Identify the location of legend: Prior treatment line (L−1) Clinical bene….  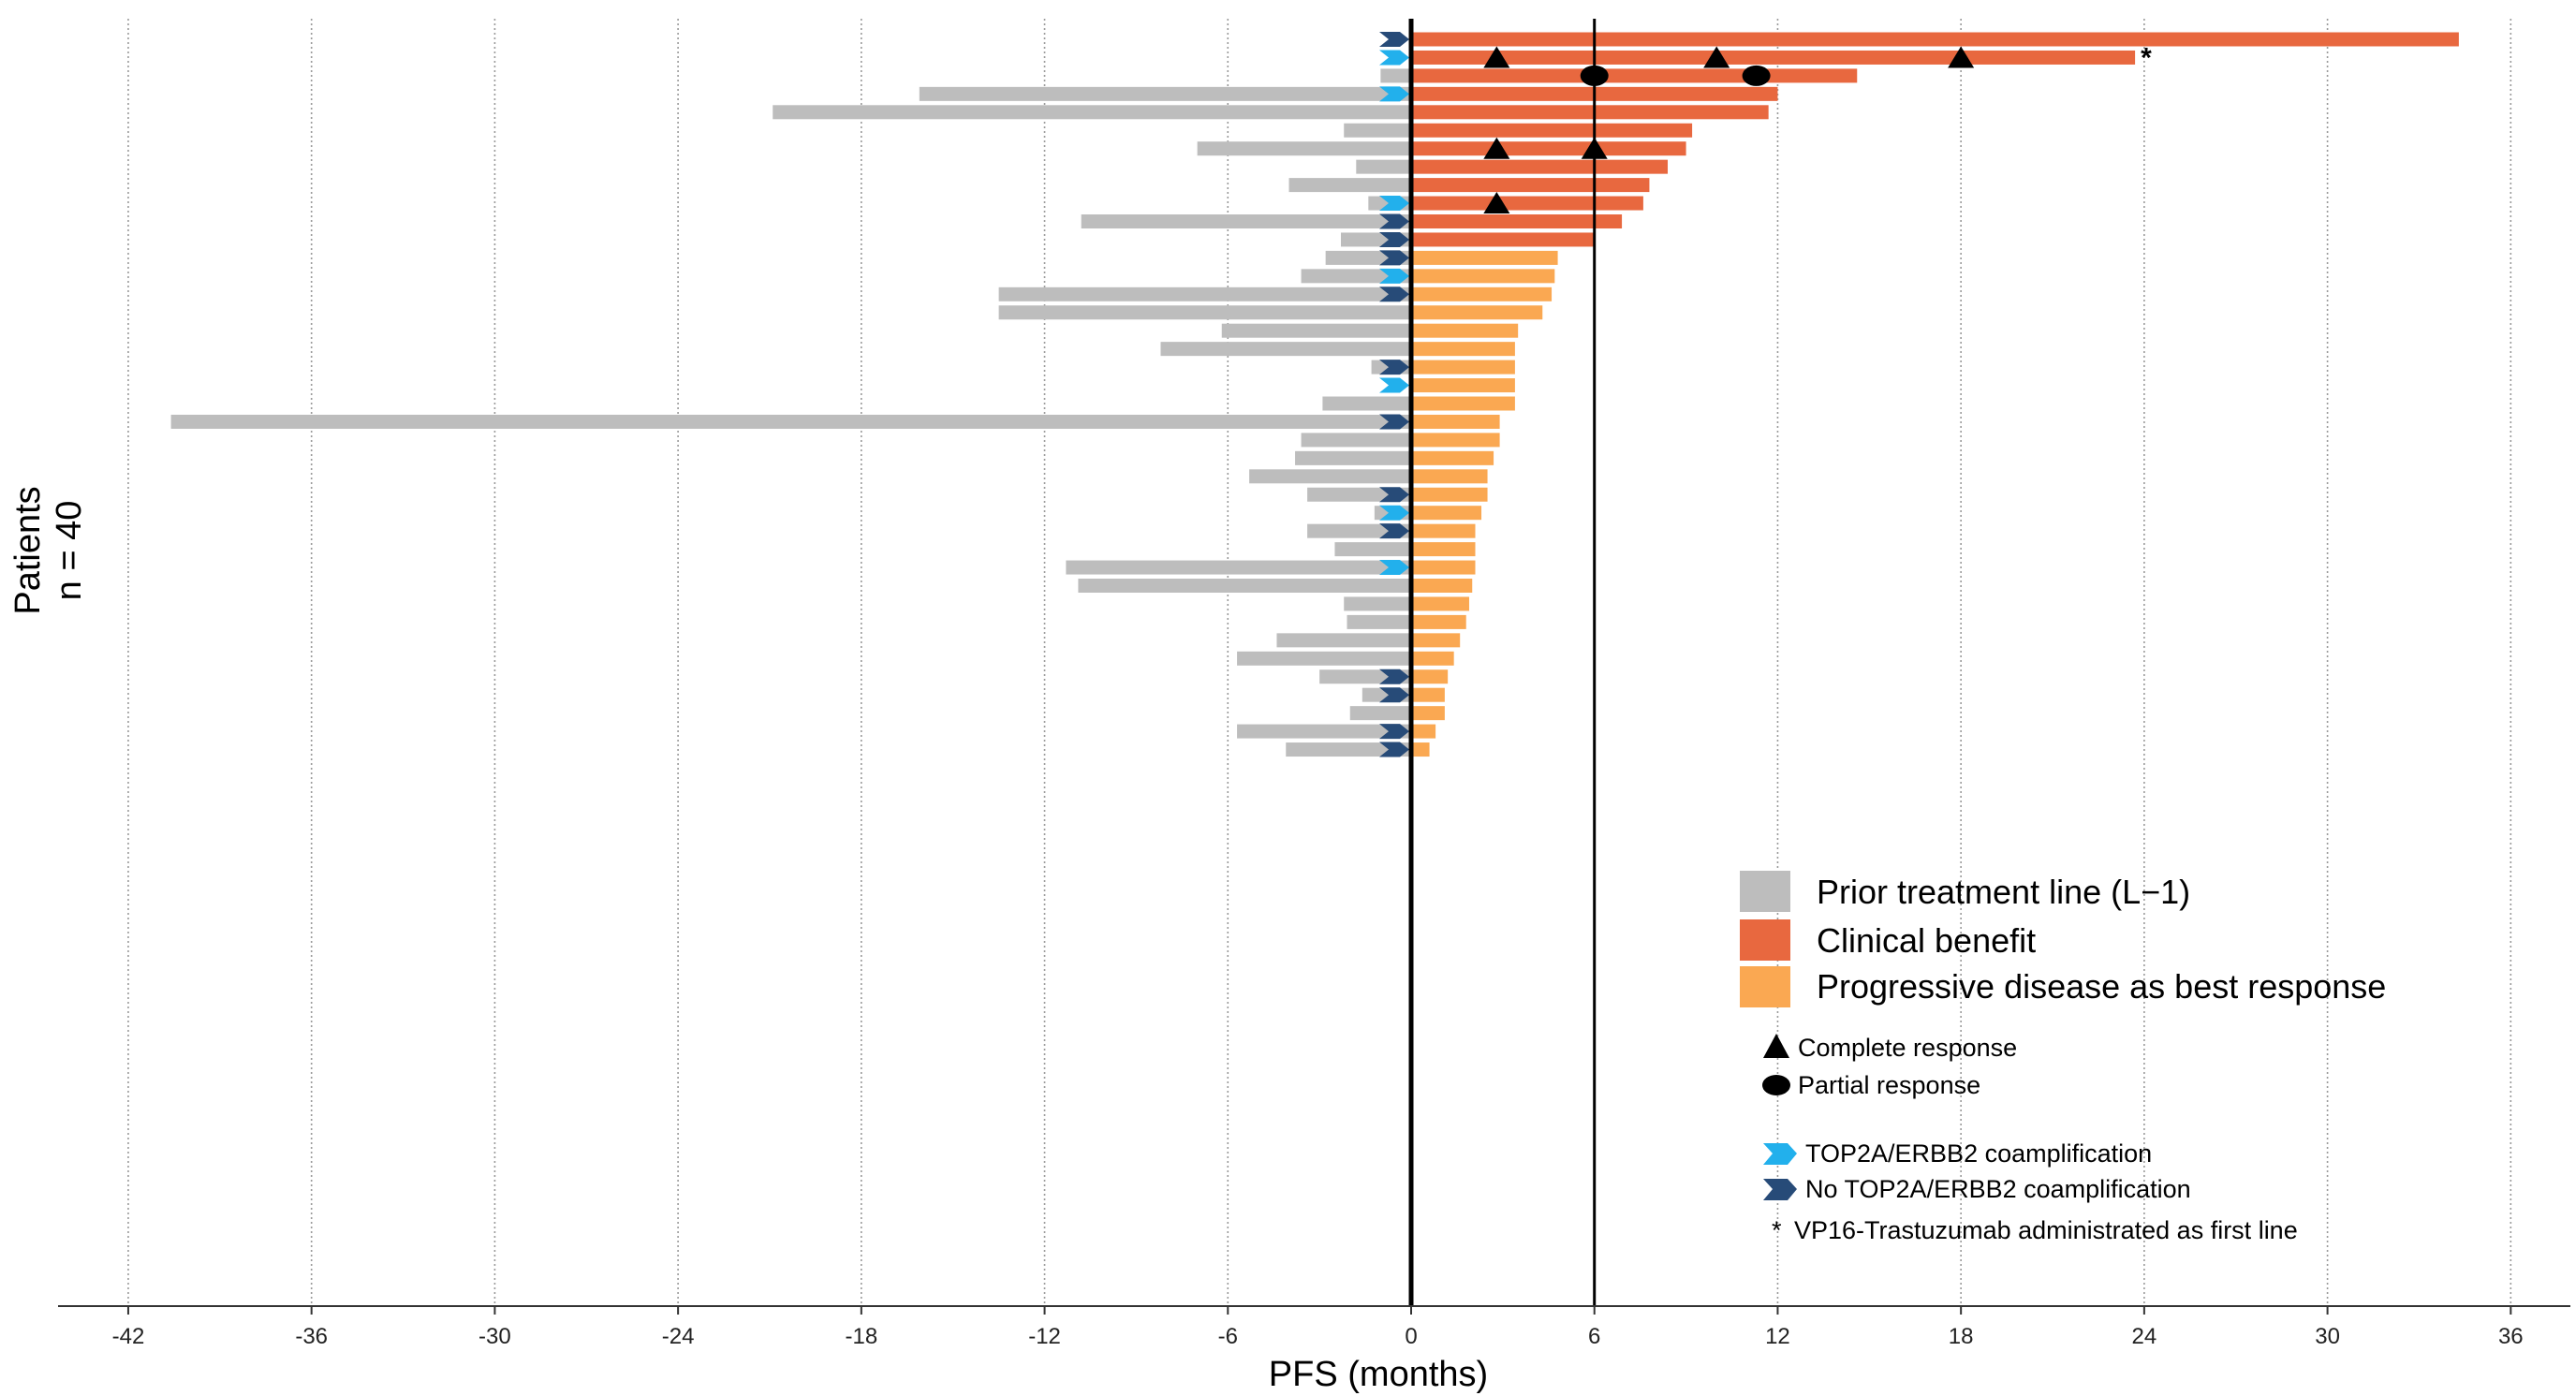
(2063, 1057).